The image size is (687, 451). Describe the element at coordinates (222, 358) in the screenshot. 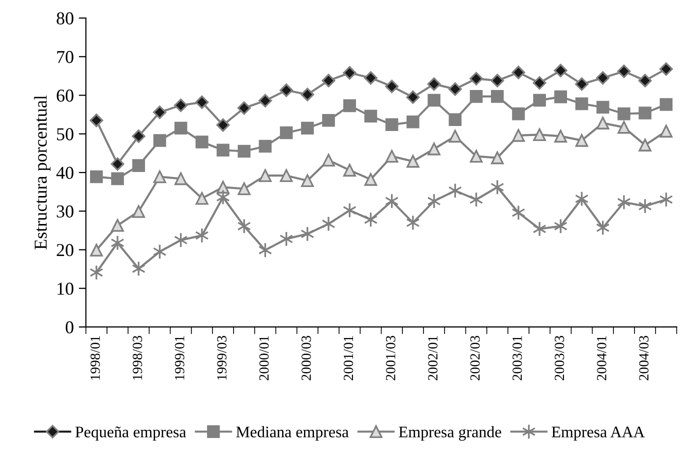

I see `x-tick-label: 1999/03` at that location.